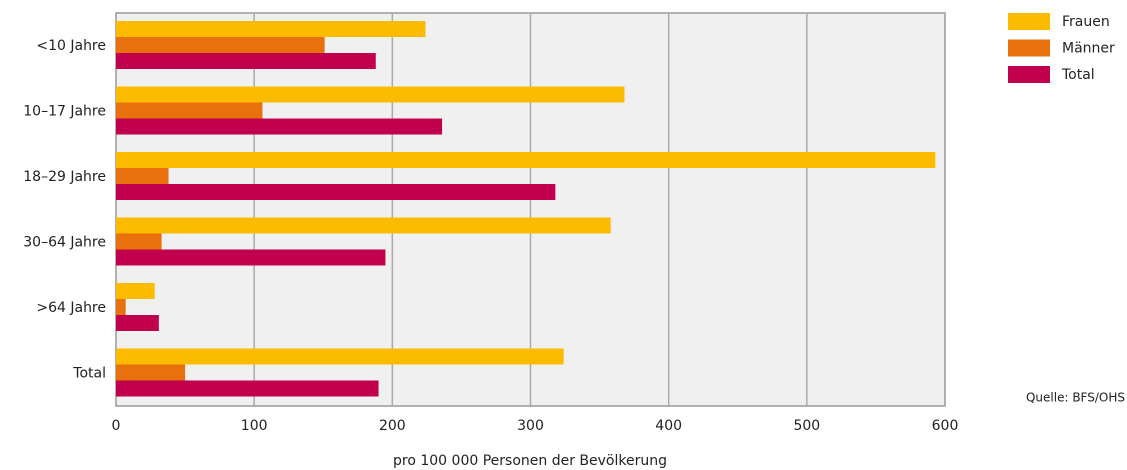 This screenshot has width=1127, height=470. I want to click on x-tick-label: 500, so click(806, 426).